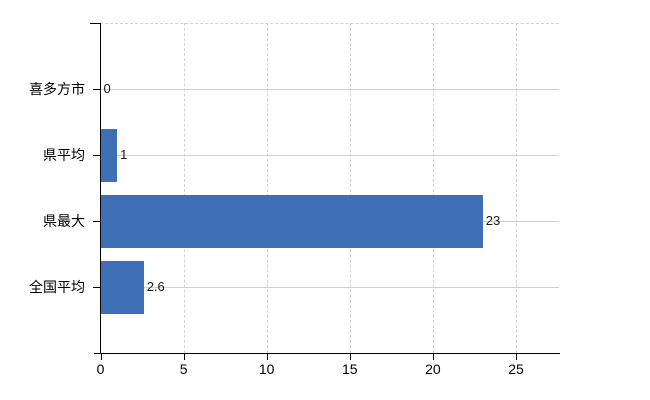 This screenshot has height=400, width=650. I want to click on bar-県平均, so click(109, 155).